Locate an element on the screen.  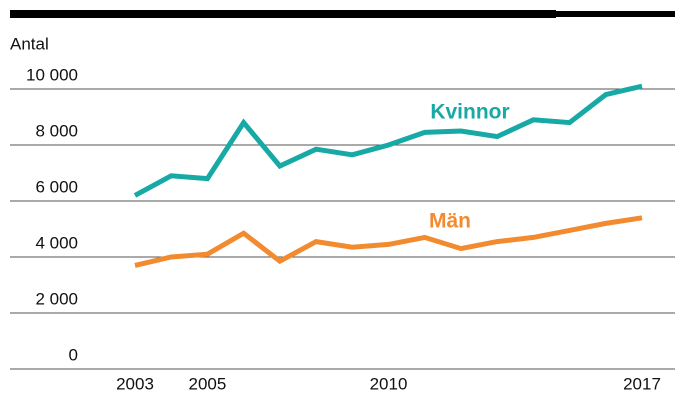
series-label: Män is located at coordinates (450, 221).